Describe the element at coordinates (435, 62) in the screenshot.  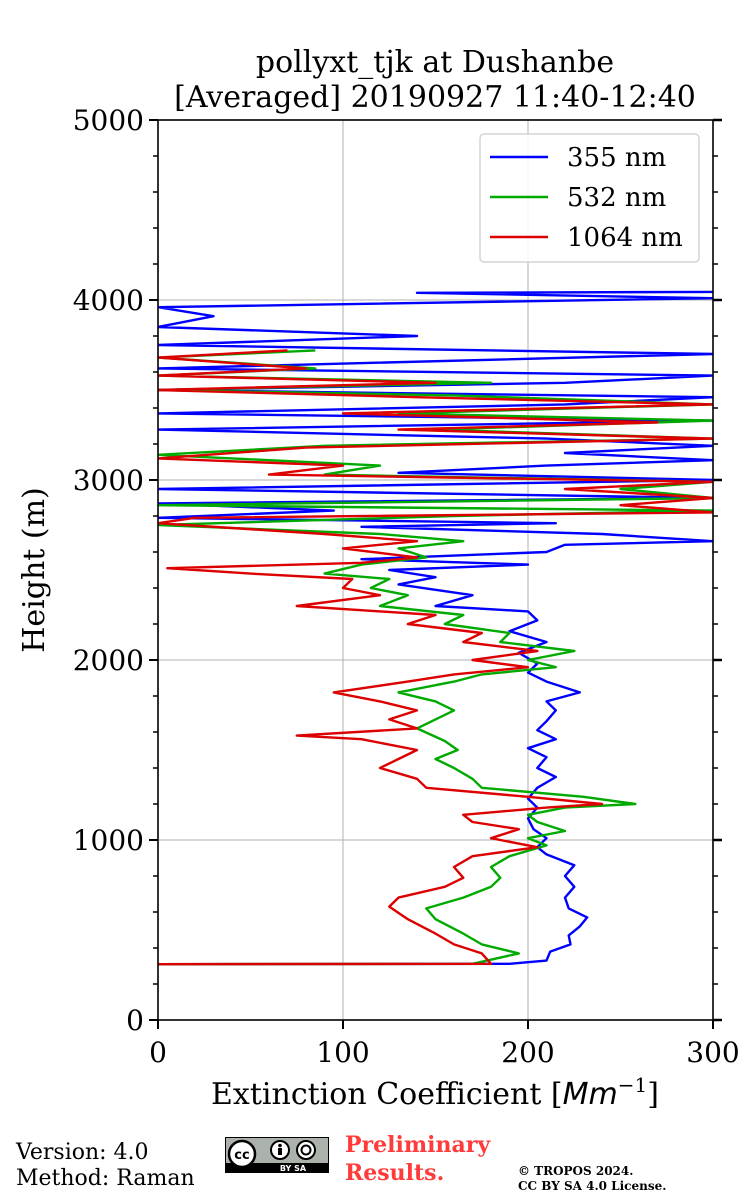
I see `chart-title-line1: pollyxt_tjk at Dushanbe` at that location.